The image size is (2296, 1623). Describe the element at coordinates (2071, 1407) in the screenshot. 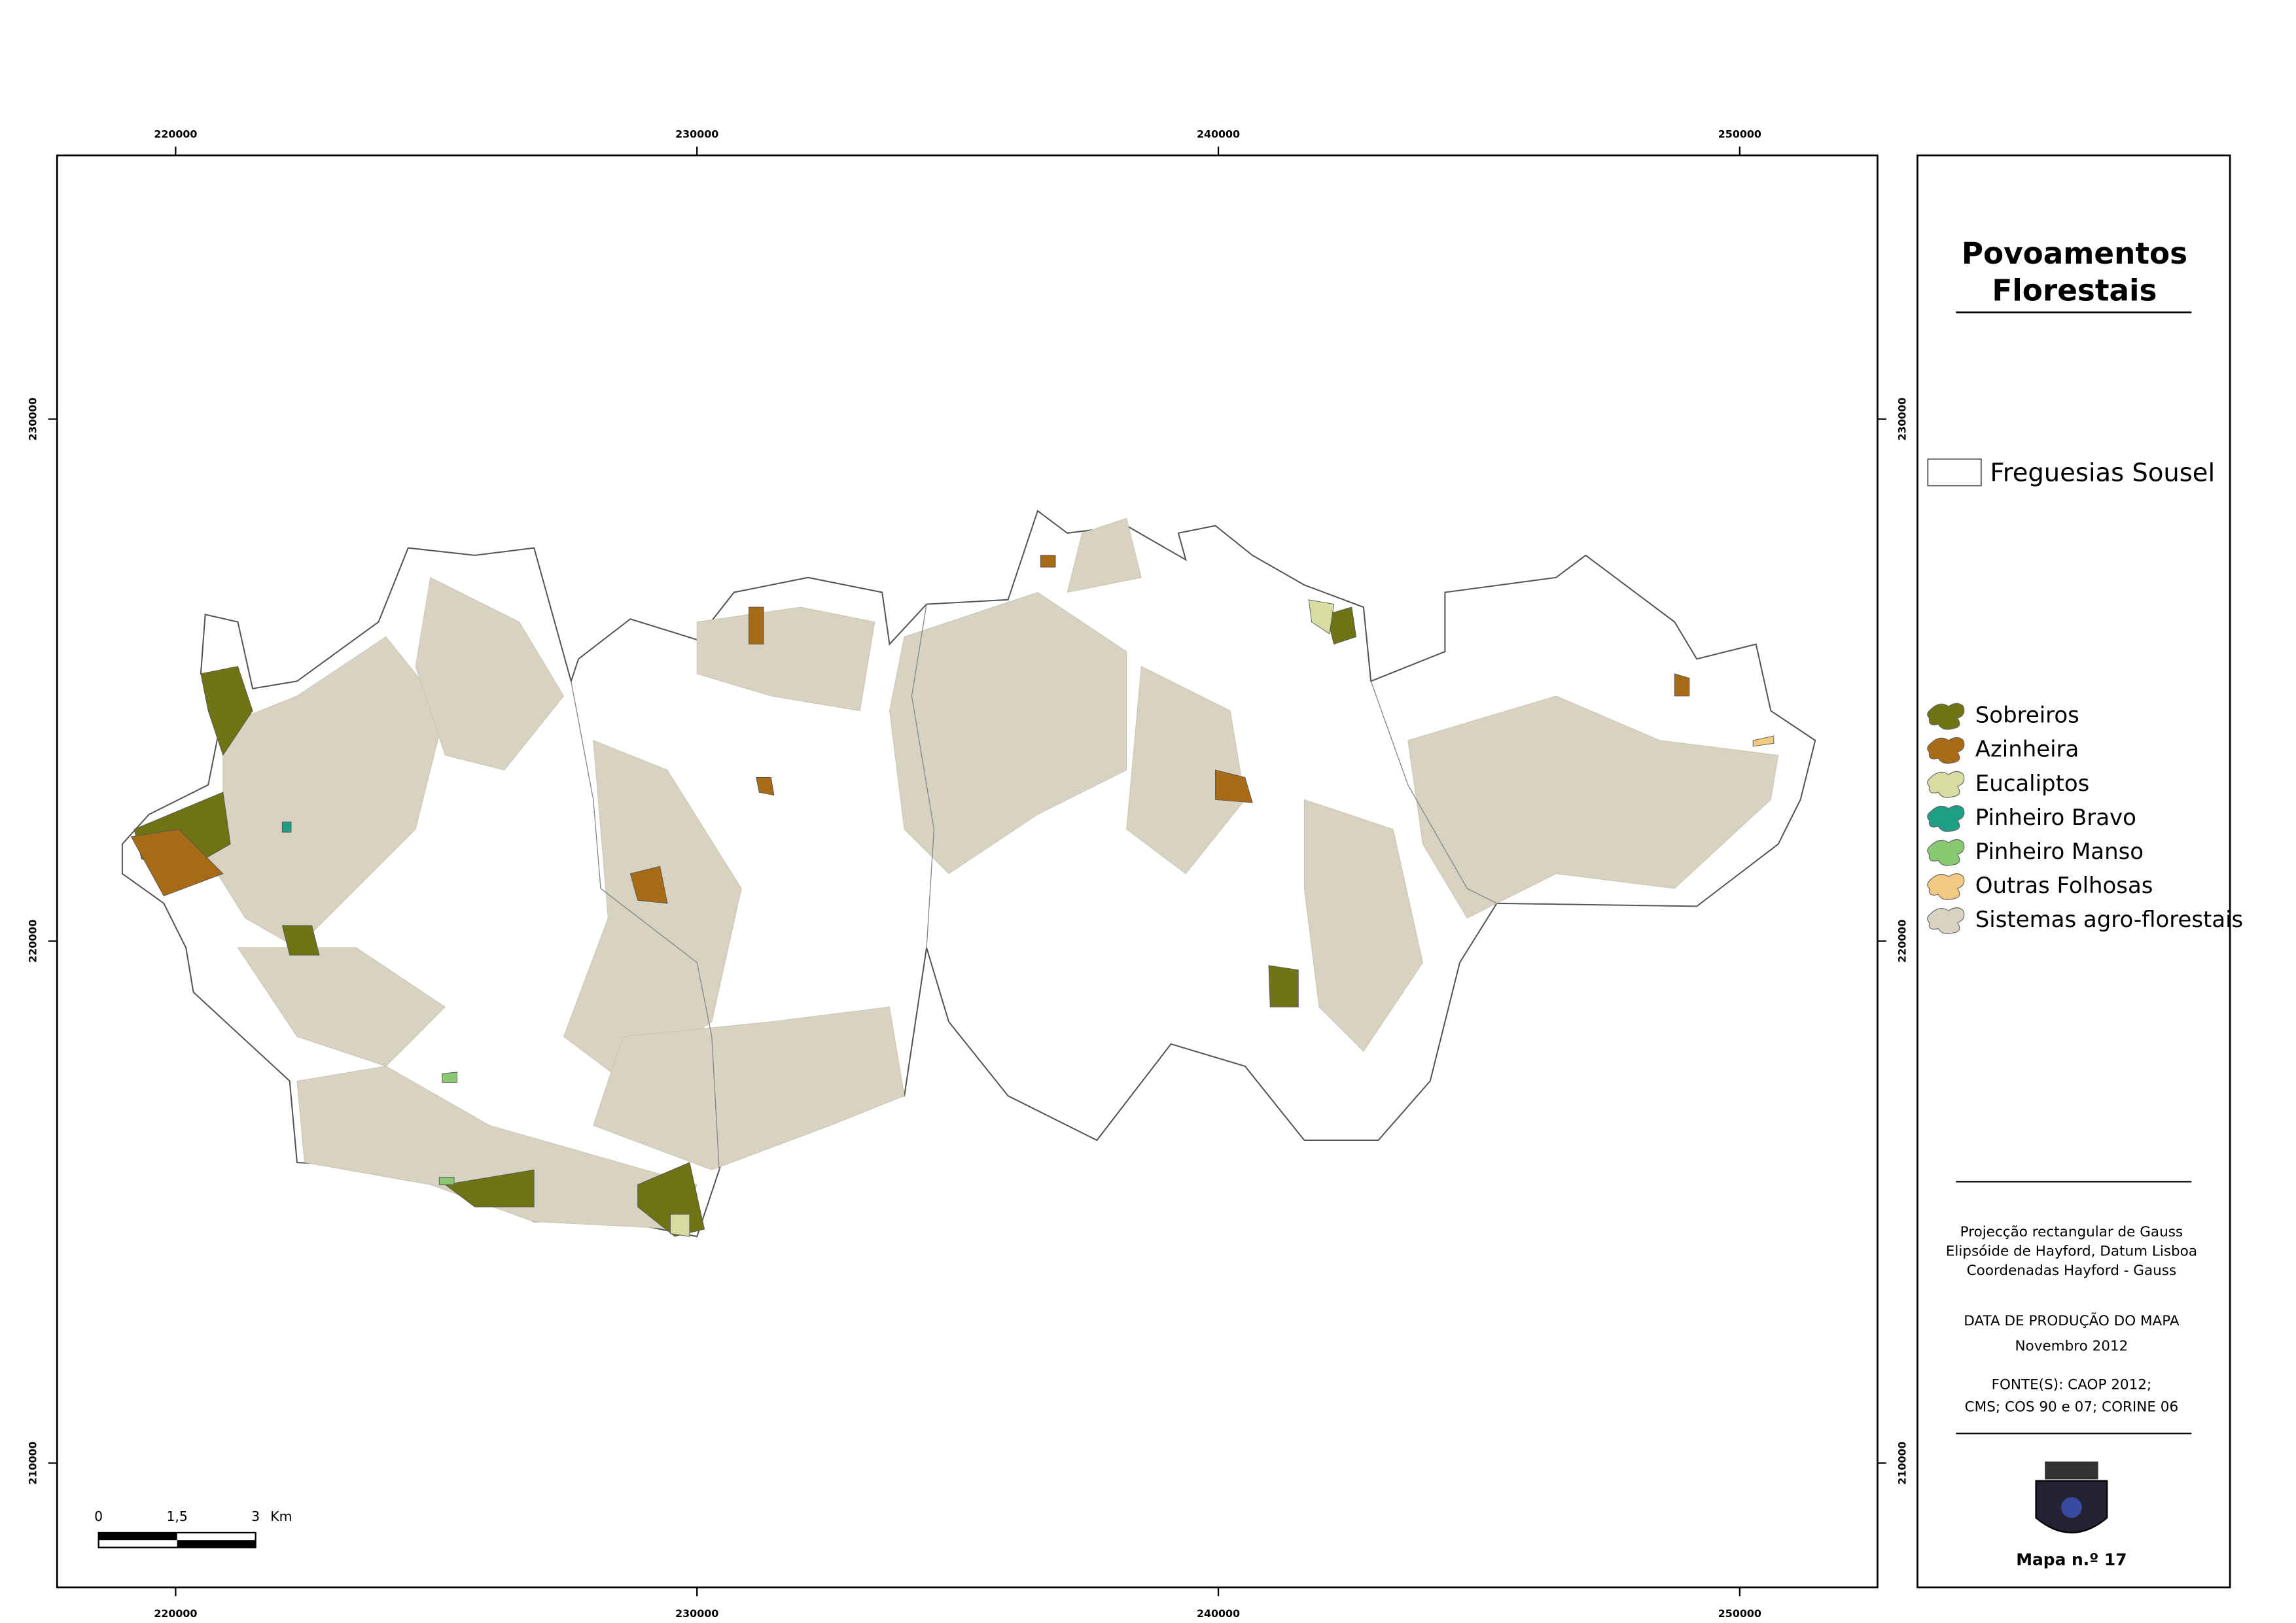

I see `note: CMS; COS 90 e 07; CORINE 06` at that location.